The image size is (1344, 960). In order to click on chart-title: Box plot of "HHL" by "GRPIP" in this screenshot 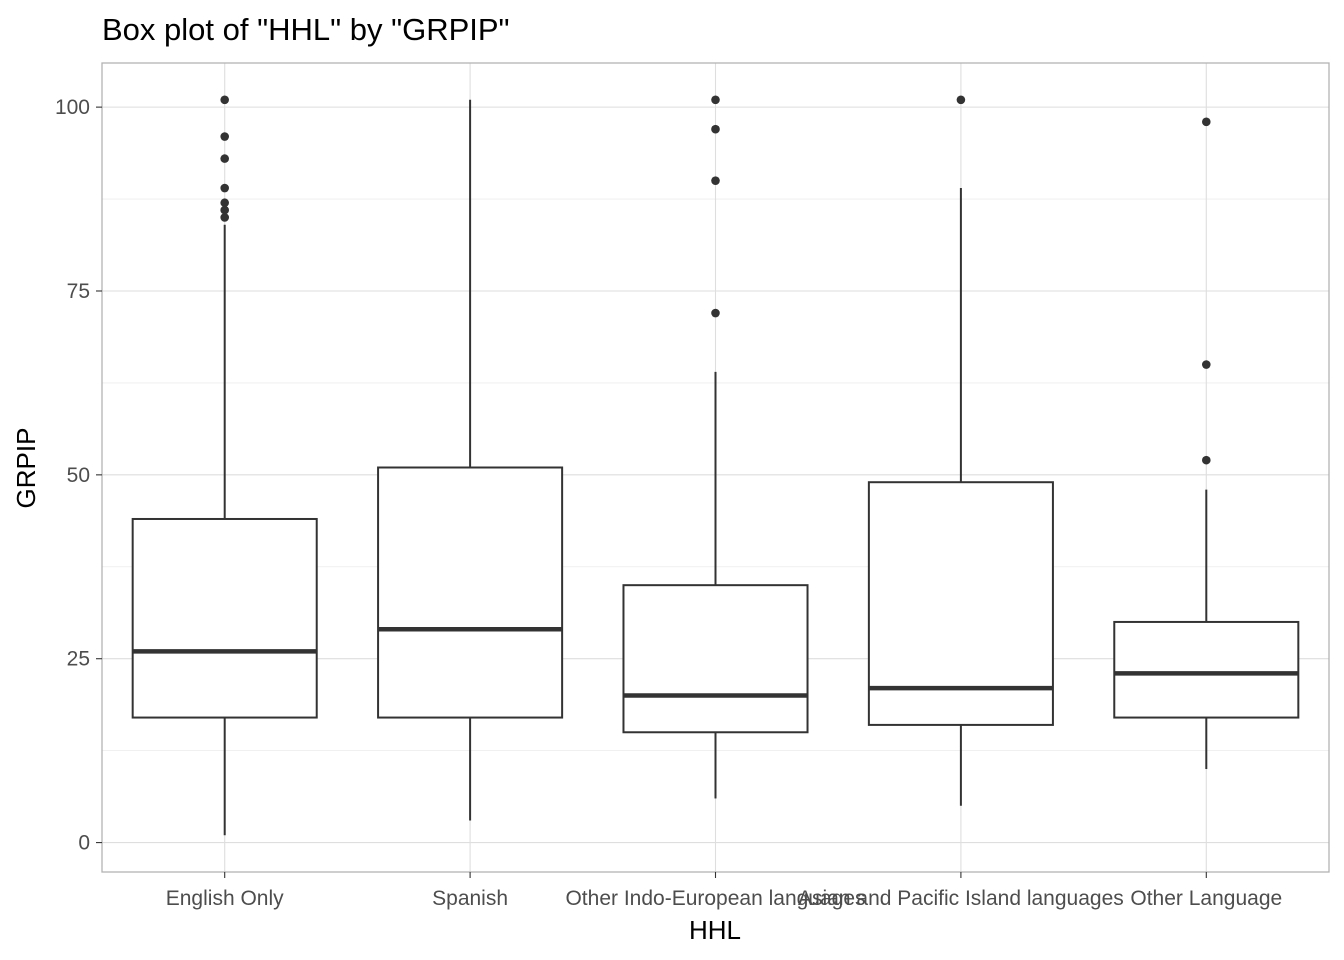, I will do `click(306, 29)`.